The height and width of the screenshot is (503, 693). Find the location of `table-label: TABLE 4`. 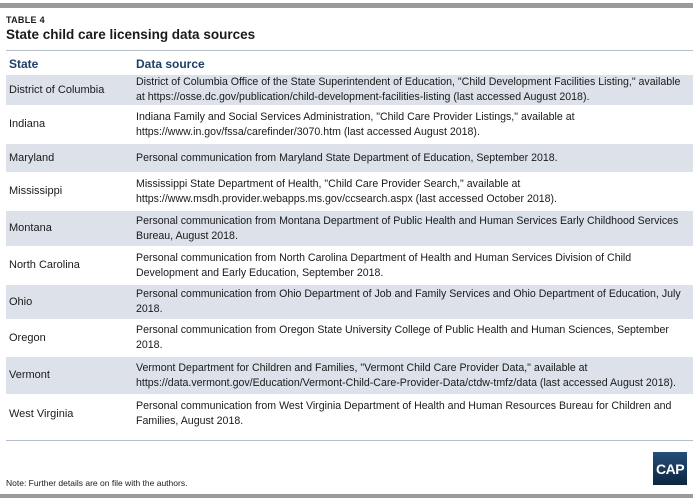

table-label: TABLE 4 is located at coordinates (25, 20).